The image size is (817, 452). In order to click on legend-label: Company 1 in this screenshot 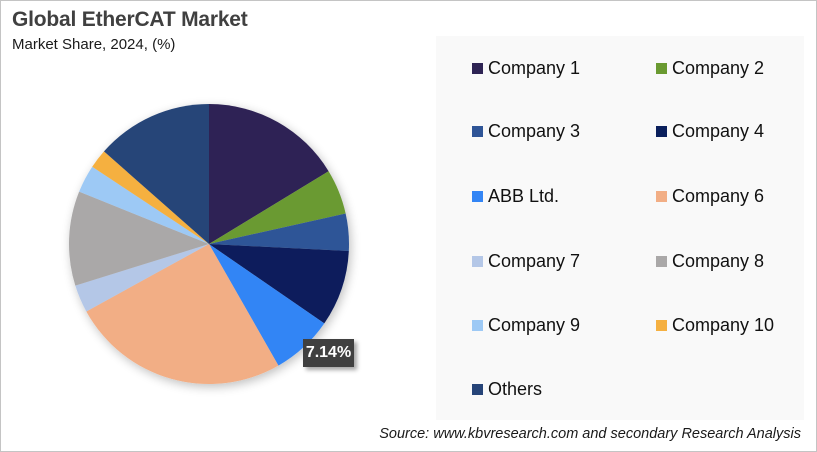, I will do `click(534, 68)`.